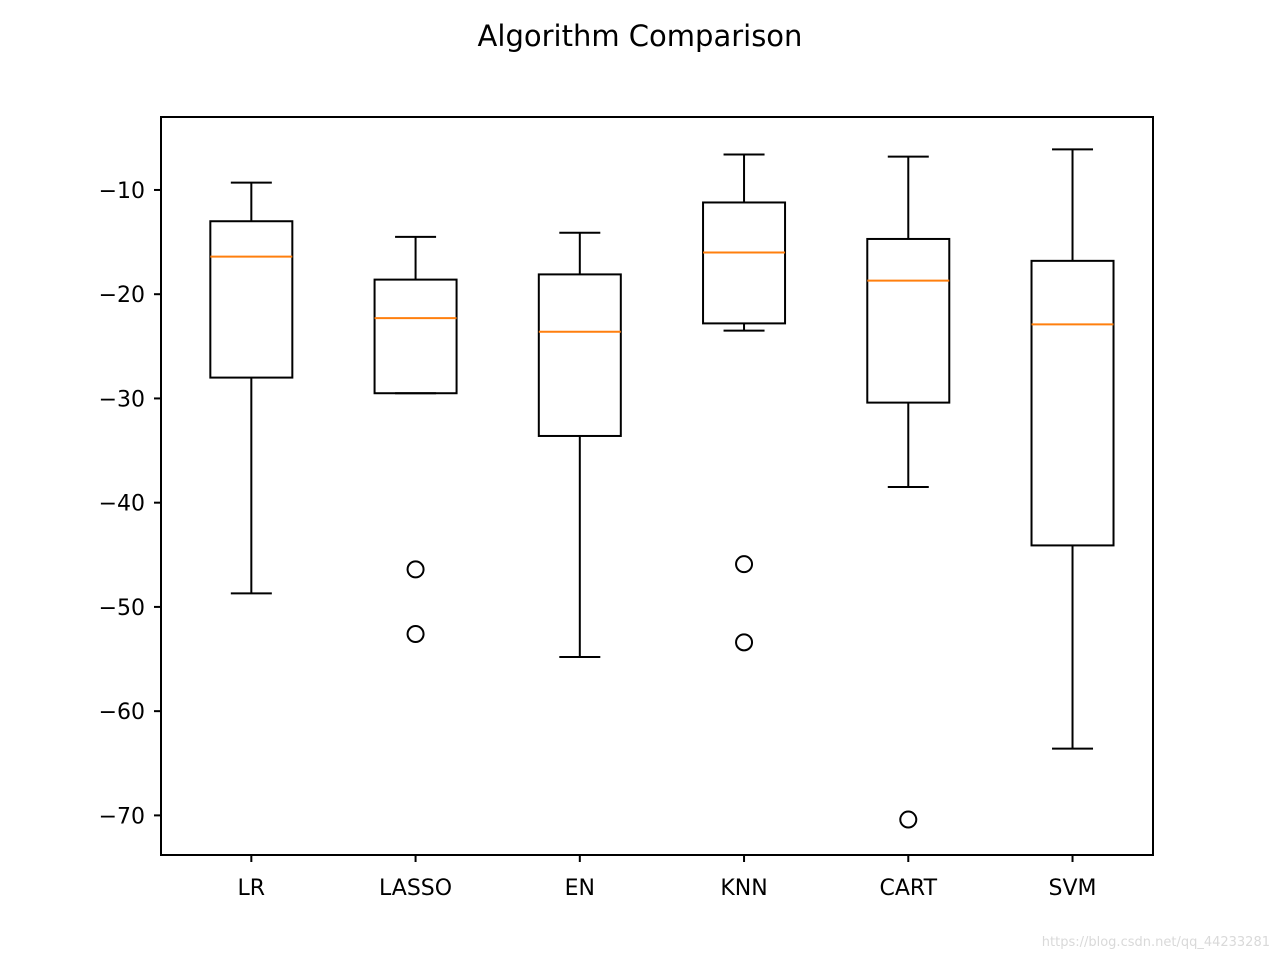  Describe the element at coordinates (251, 388) in the screenshot. I see `box-lr` at that location.